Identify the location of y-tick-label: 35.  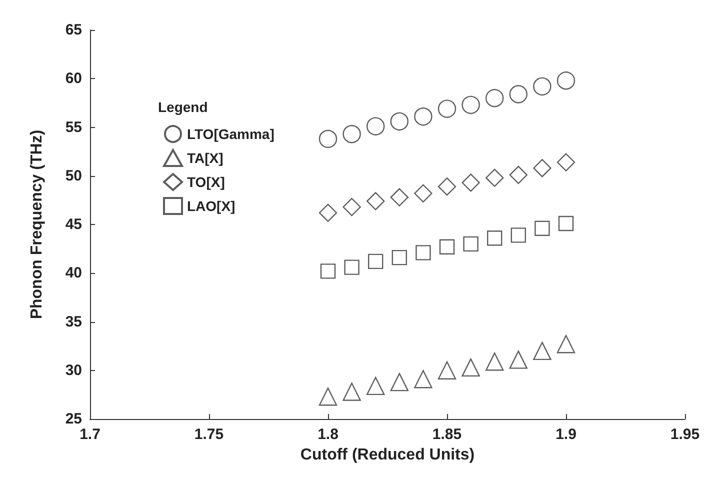
(73, 321).